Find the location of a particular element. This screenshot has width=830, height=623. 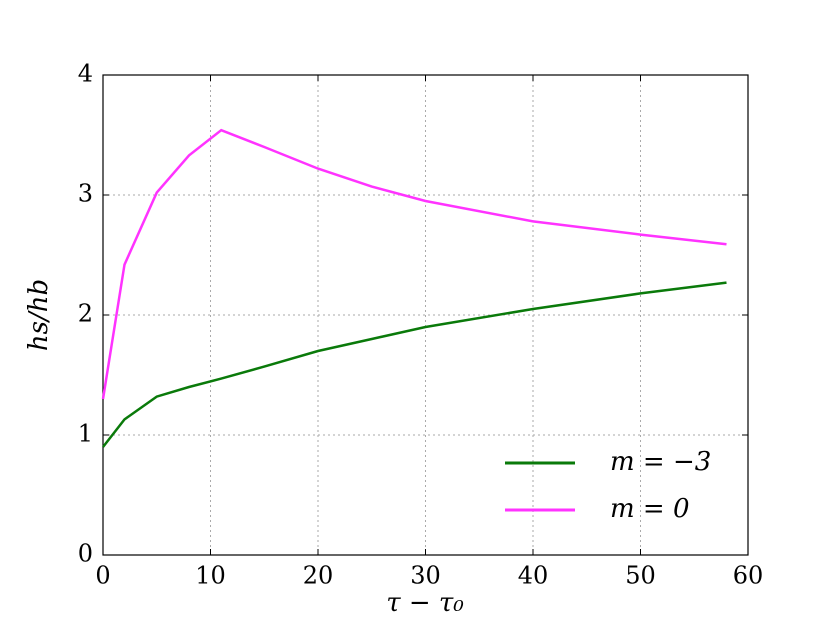

y-tick-label: 4 is located at coordinates (85, 74).